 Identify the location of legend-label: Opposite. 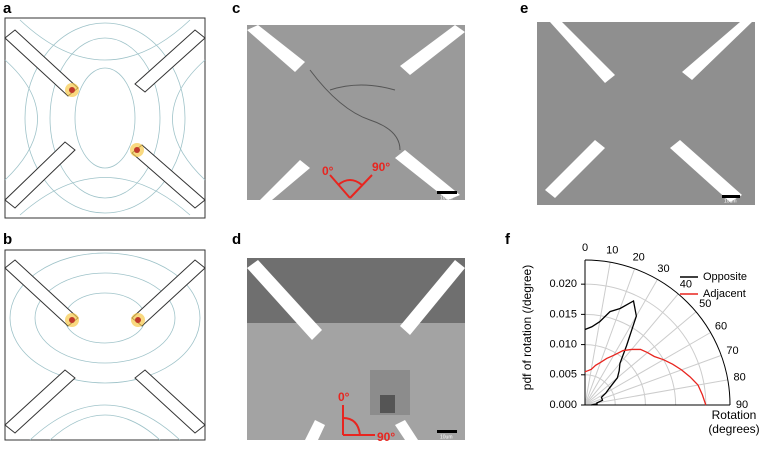
(725, 277).